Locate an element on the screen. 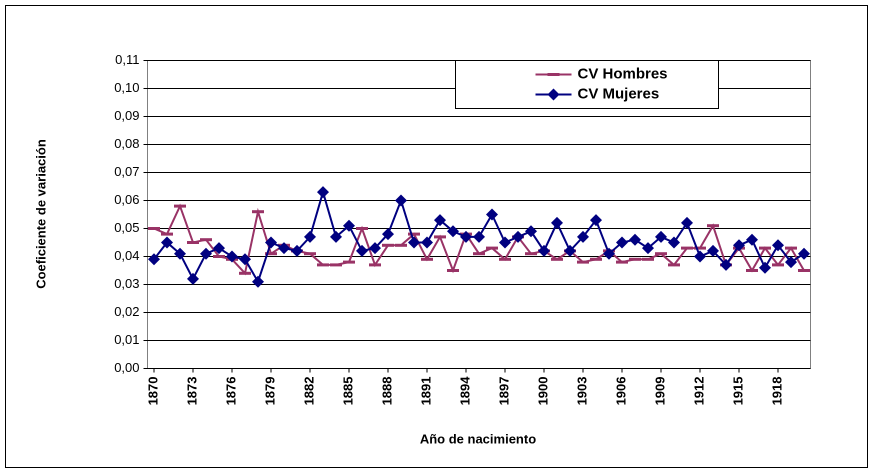 The height and width of the screenshot is (473, 873). x-tick-label: 1882 is located at coordinates (308, 391).